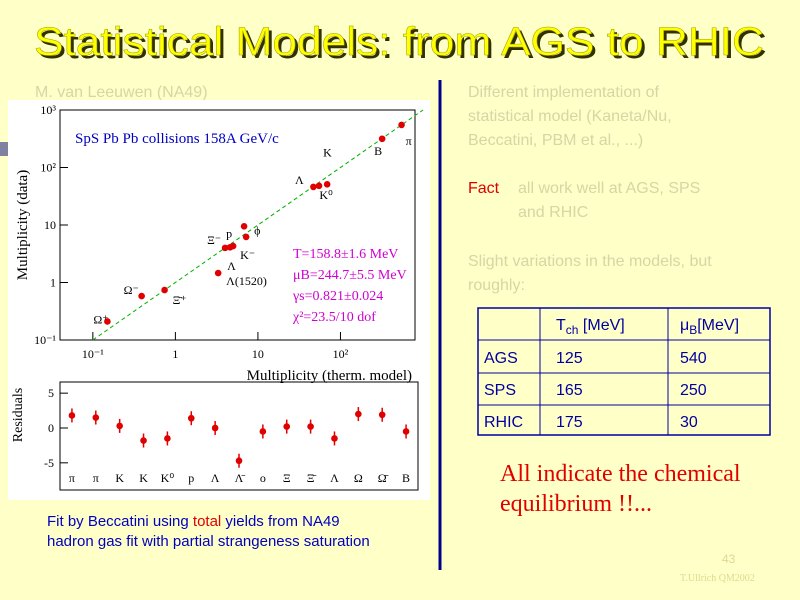 The height and width of the screenshot is (600, 800). What do you see at coordinates (180, 300) in the screenshot?
I see `particle-label: Ξ̄⁺` at bounding box center [180, 300].